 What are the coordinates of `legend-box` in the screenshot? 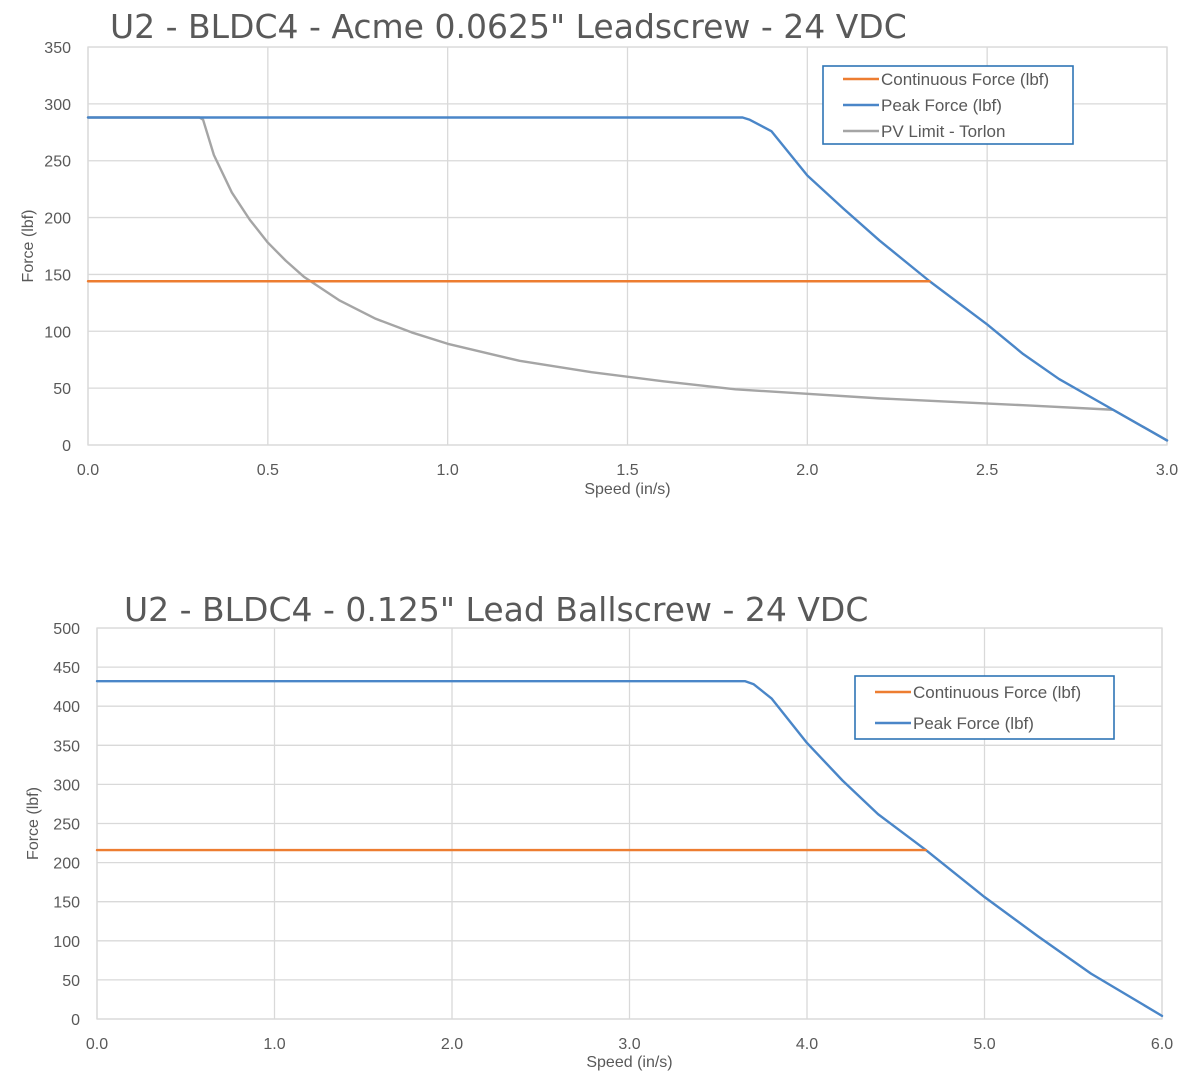 It's located at (984, 707).